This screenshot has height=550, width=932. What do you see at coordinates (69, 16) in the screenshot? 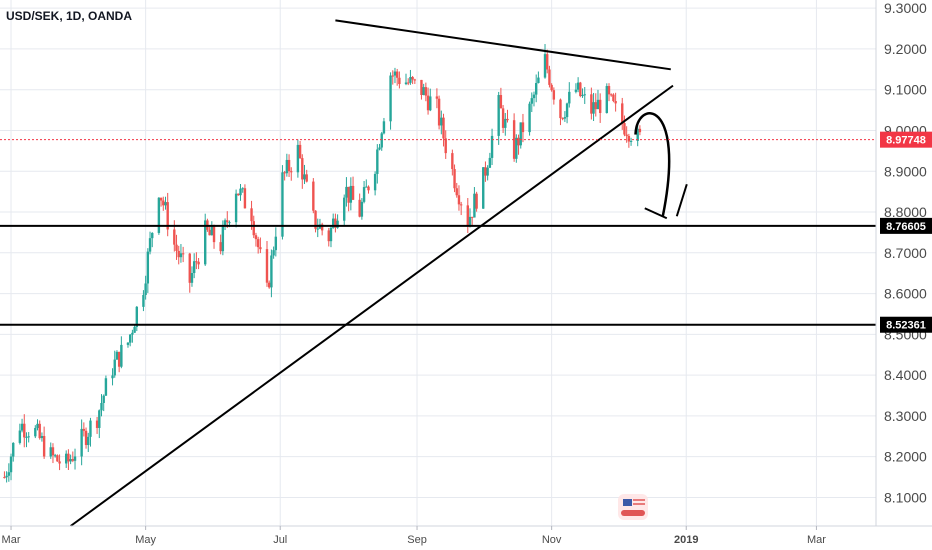
I see `chart-title: USD/SEK, 1D, OANDA` at bounding box center [69, 16].